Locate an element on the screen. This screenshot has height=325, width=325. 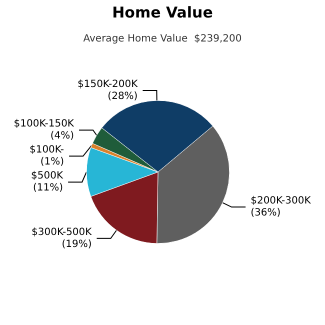
data-label: (1%) is located at coordinates (52, 162).